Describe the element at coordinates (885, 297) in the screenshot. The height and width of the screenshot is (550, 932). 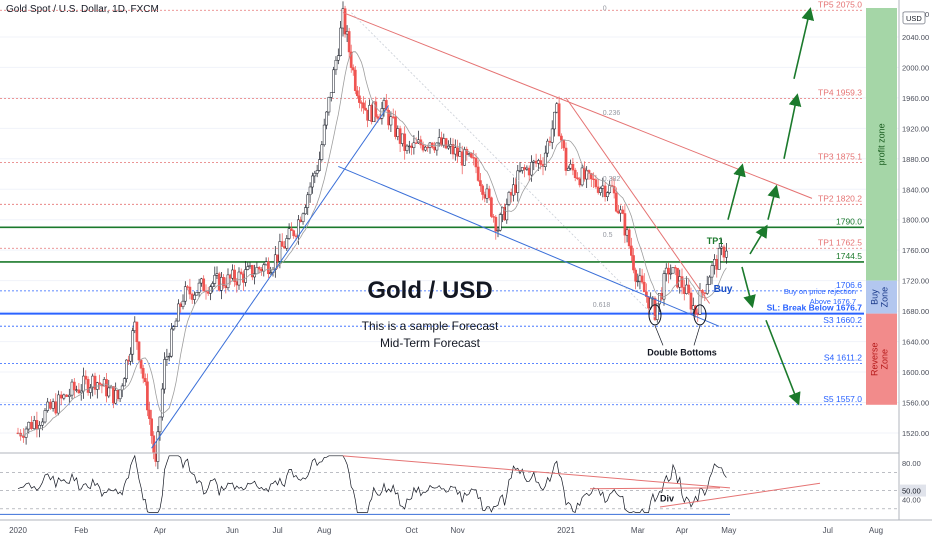
I see `zone-label: Zone` at that location.